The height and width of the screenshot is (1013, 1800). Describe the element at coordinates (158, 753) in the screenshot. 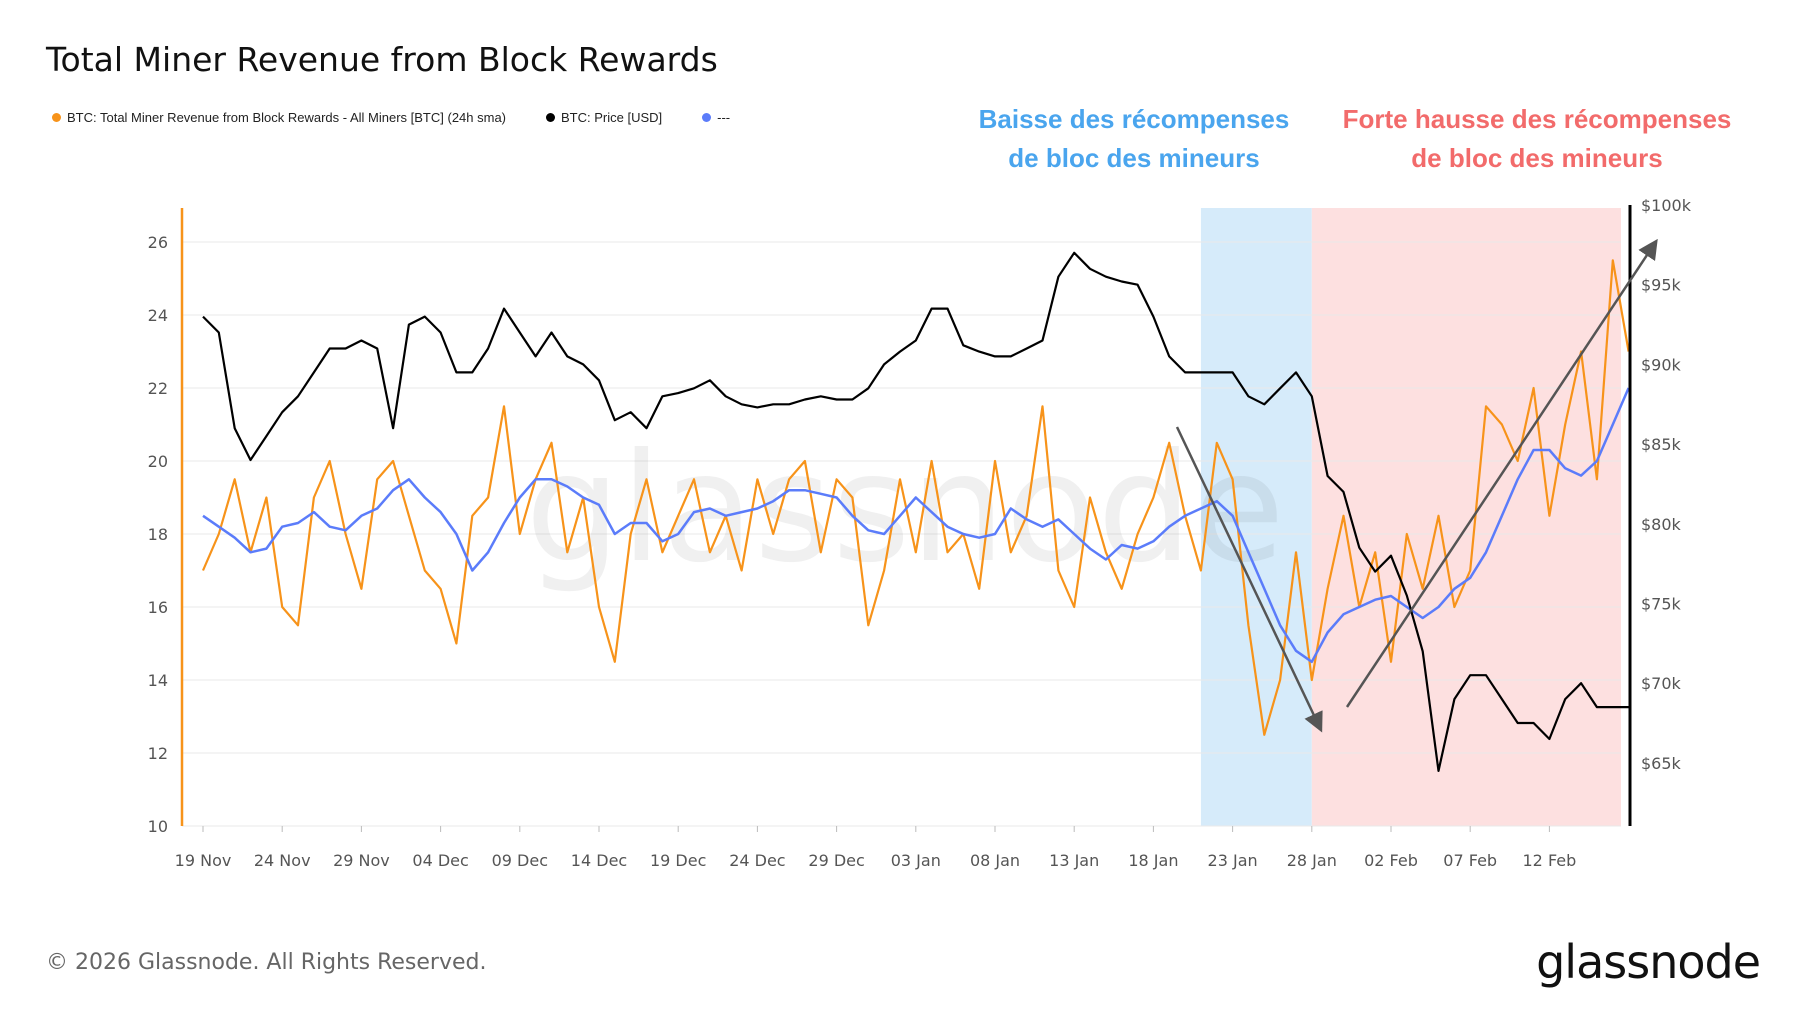

I see `y-left-tick-label: 12` at that location.